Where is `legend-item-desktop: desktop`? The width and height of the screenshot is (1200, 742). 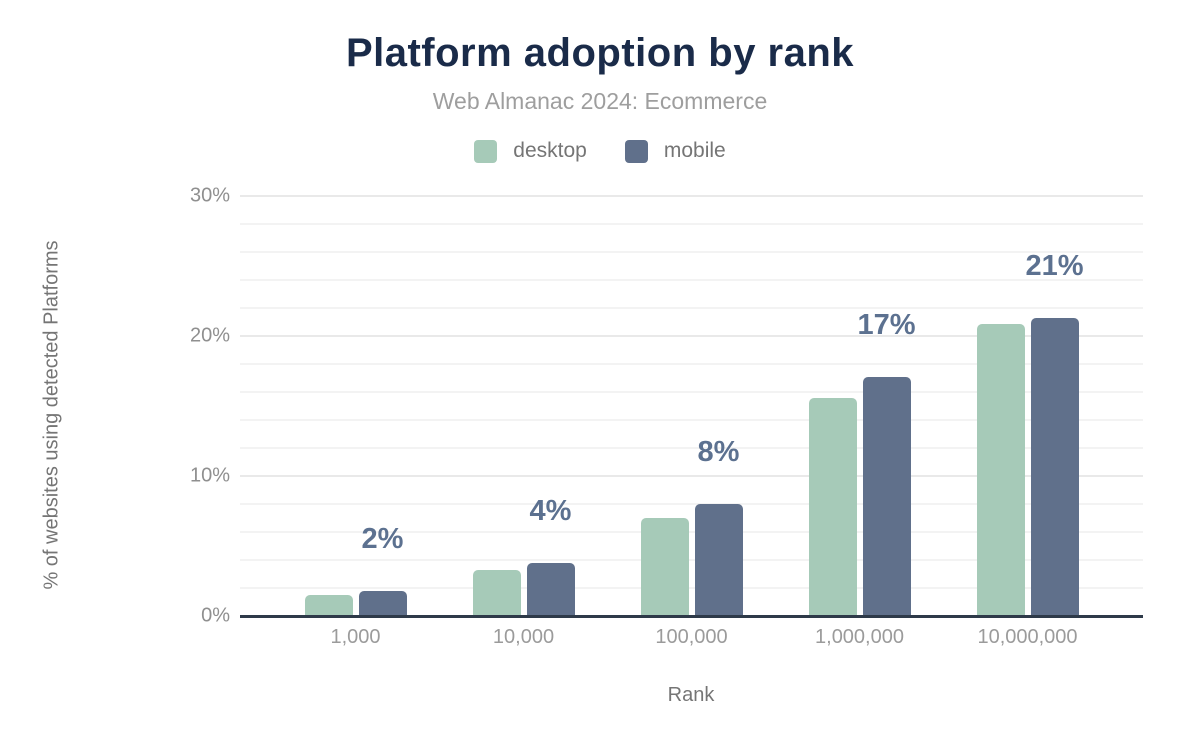
legend-item-desktop: desktop is located at coordinates (530, 151).